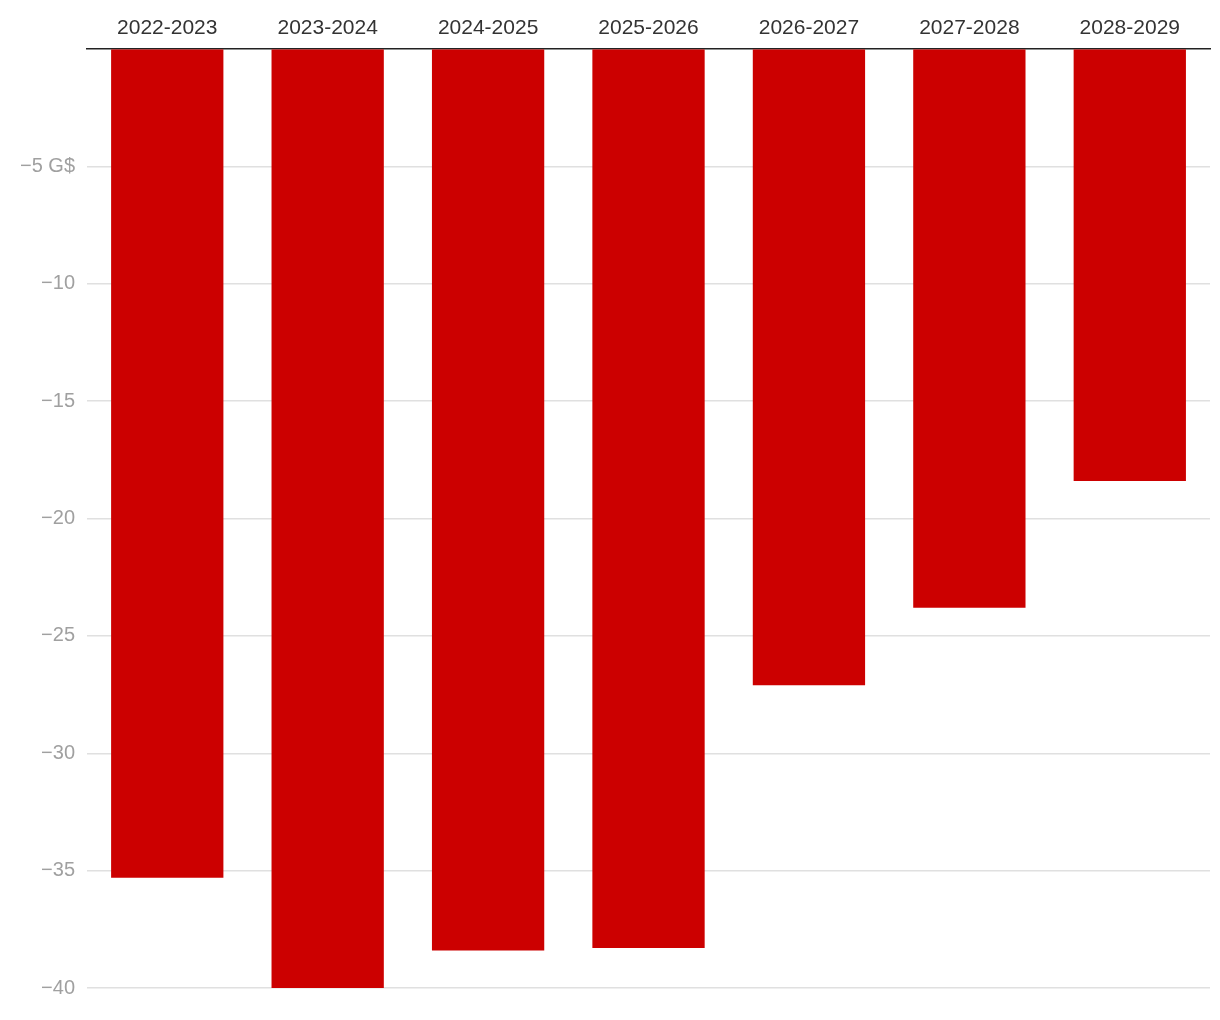  What do you see at coordinates (58, 634) in the screenshot?
I see `y-tick-label: −25` at bounding box center [58, 634].